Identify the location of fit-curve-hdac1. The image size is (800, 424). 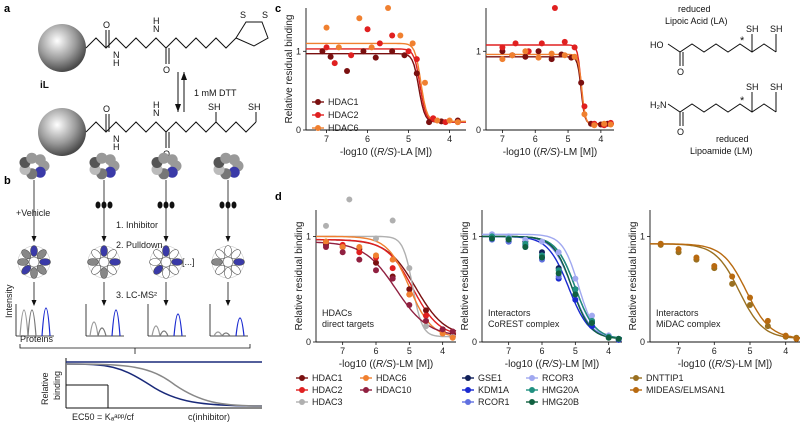
(550, 90).